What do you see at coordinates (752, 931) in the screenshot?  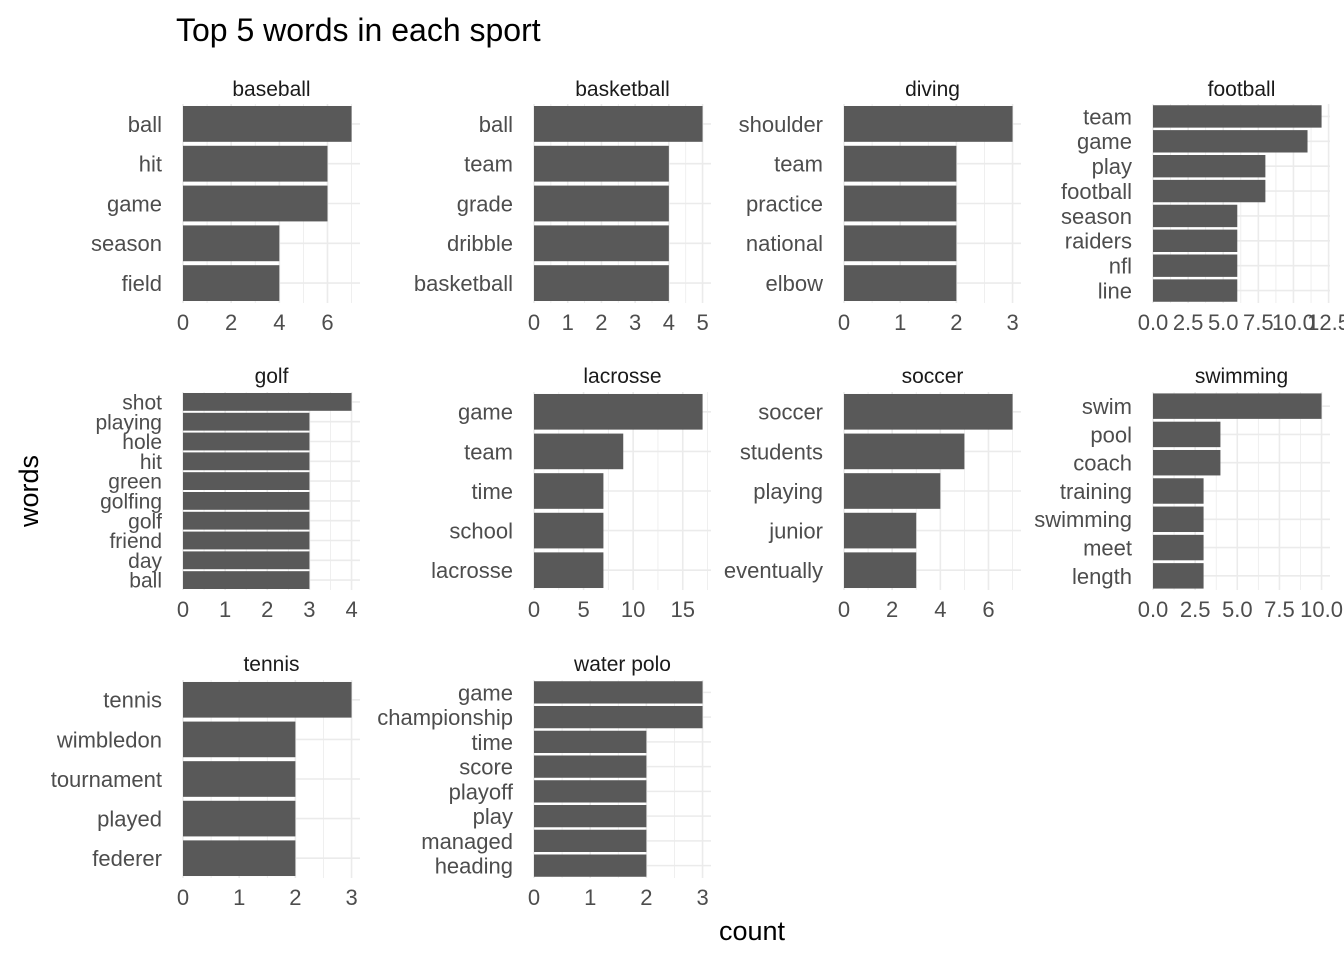 I see `x-axis-label: count` at bounding box center [752, 931].